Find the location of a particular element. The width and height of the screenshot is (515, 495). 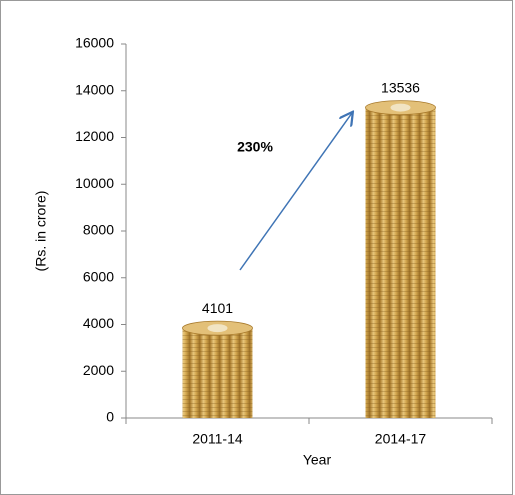

y-tick-label: 16000 is located at coordinates (94, 43).